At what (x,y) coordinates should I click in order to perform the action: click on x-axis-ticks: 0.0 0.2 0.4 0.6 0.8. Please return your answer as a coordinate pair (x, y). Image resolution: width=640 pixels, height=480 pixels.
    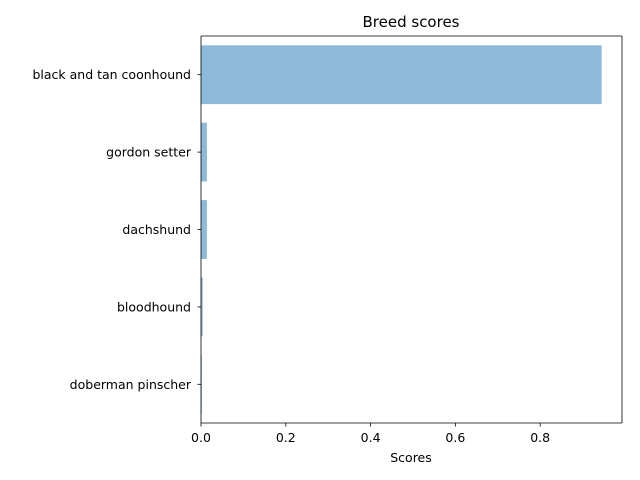
    Looking at the image, I should click on (370, 434).